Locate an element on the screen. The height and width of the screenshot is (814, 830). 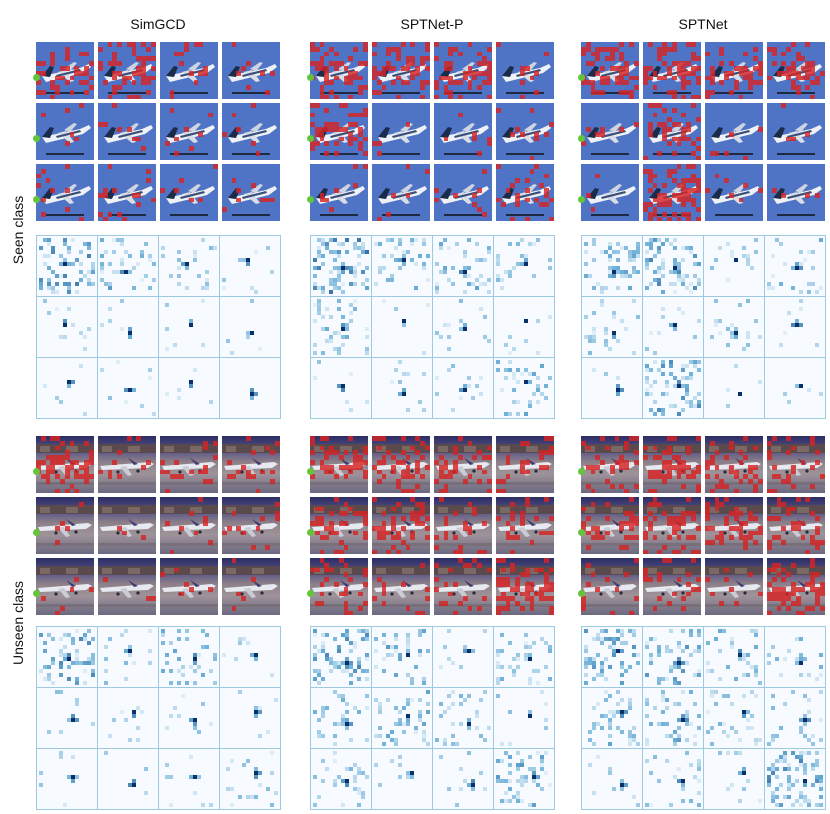
heatmap-grid-unseen-simgcd is located at coordinates (158, 718).